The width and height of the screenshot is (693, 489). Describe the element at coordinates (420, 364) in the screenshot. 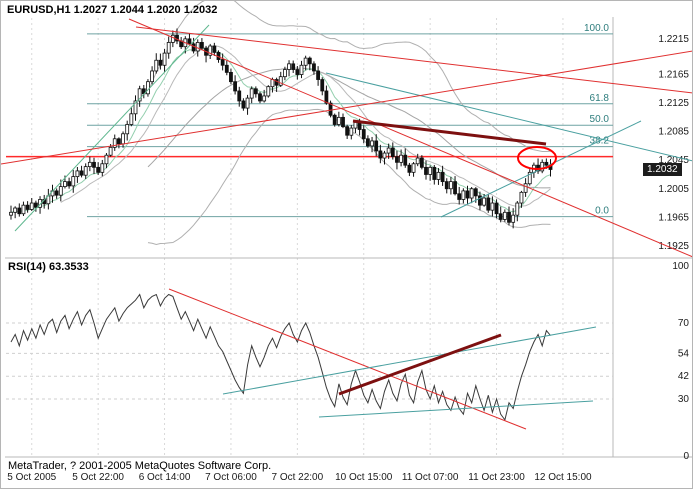

I see `rsi-ascending-maroon` at that location.